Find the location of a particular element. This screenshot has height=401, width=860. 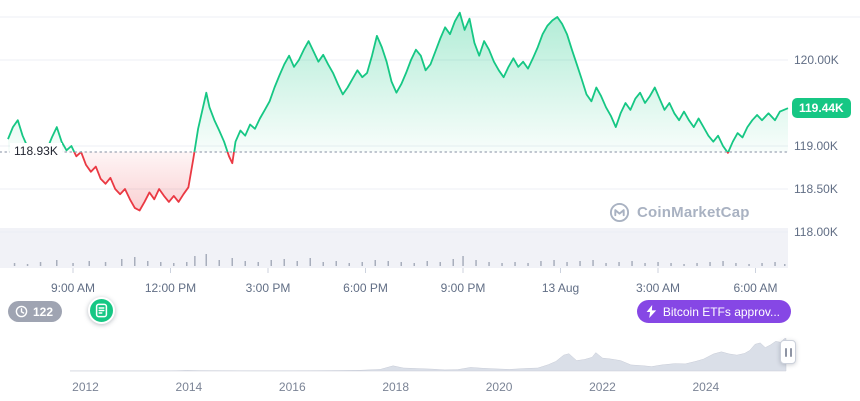

annotations-count: 122 is located at coordinates (43, 311).